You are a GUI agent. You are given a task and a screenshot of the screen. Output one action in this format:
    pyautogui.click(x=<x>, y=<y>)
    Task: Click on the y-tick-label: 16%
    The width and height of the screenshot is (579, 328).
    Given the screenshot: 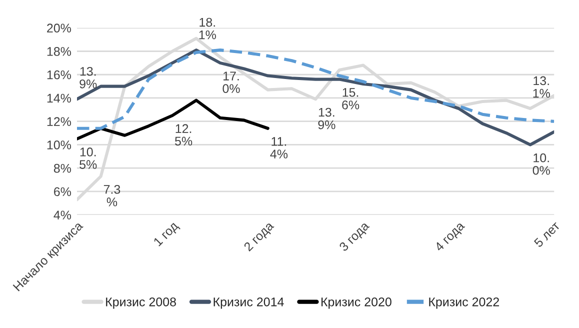 What is the action you would take?
    pyautogui.click(x=59, y=75)
    